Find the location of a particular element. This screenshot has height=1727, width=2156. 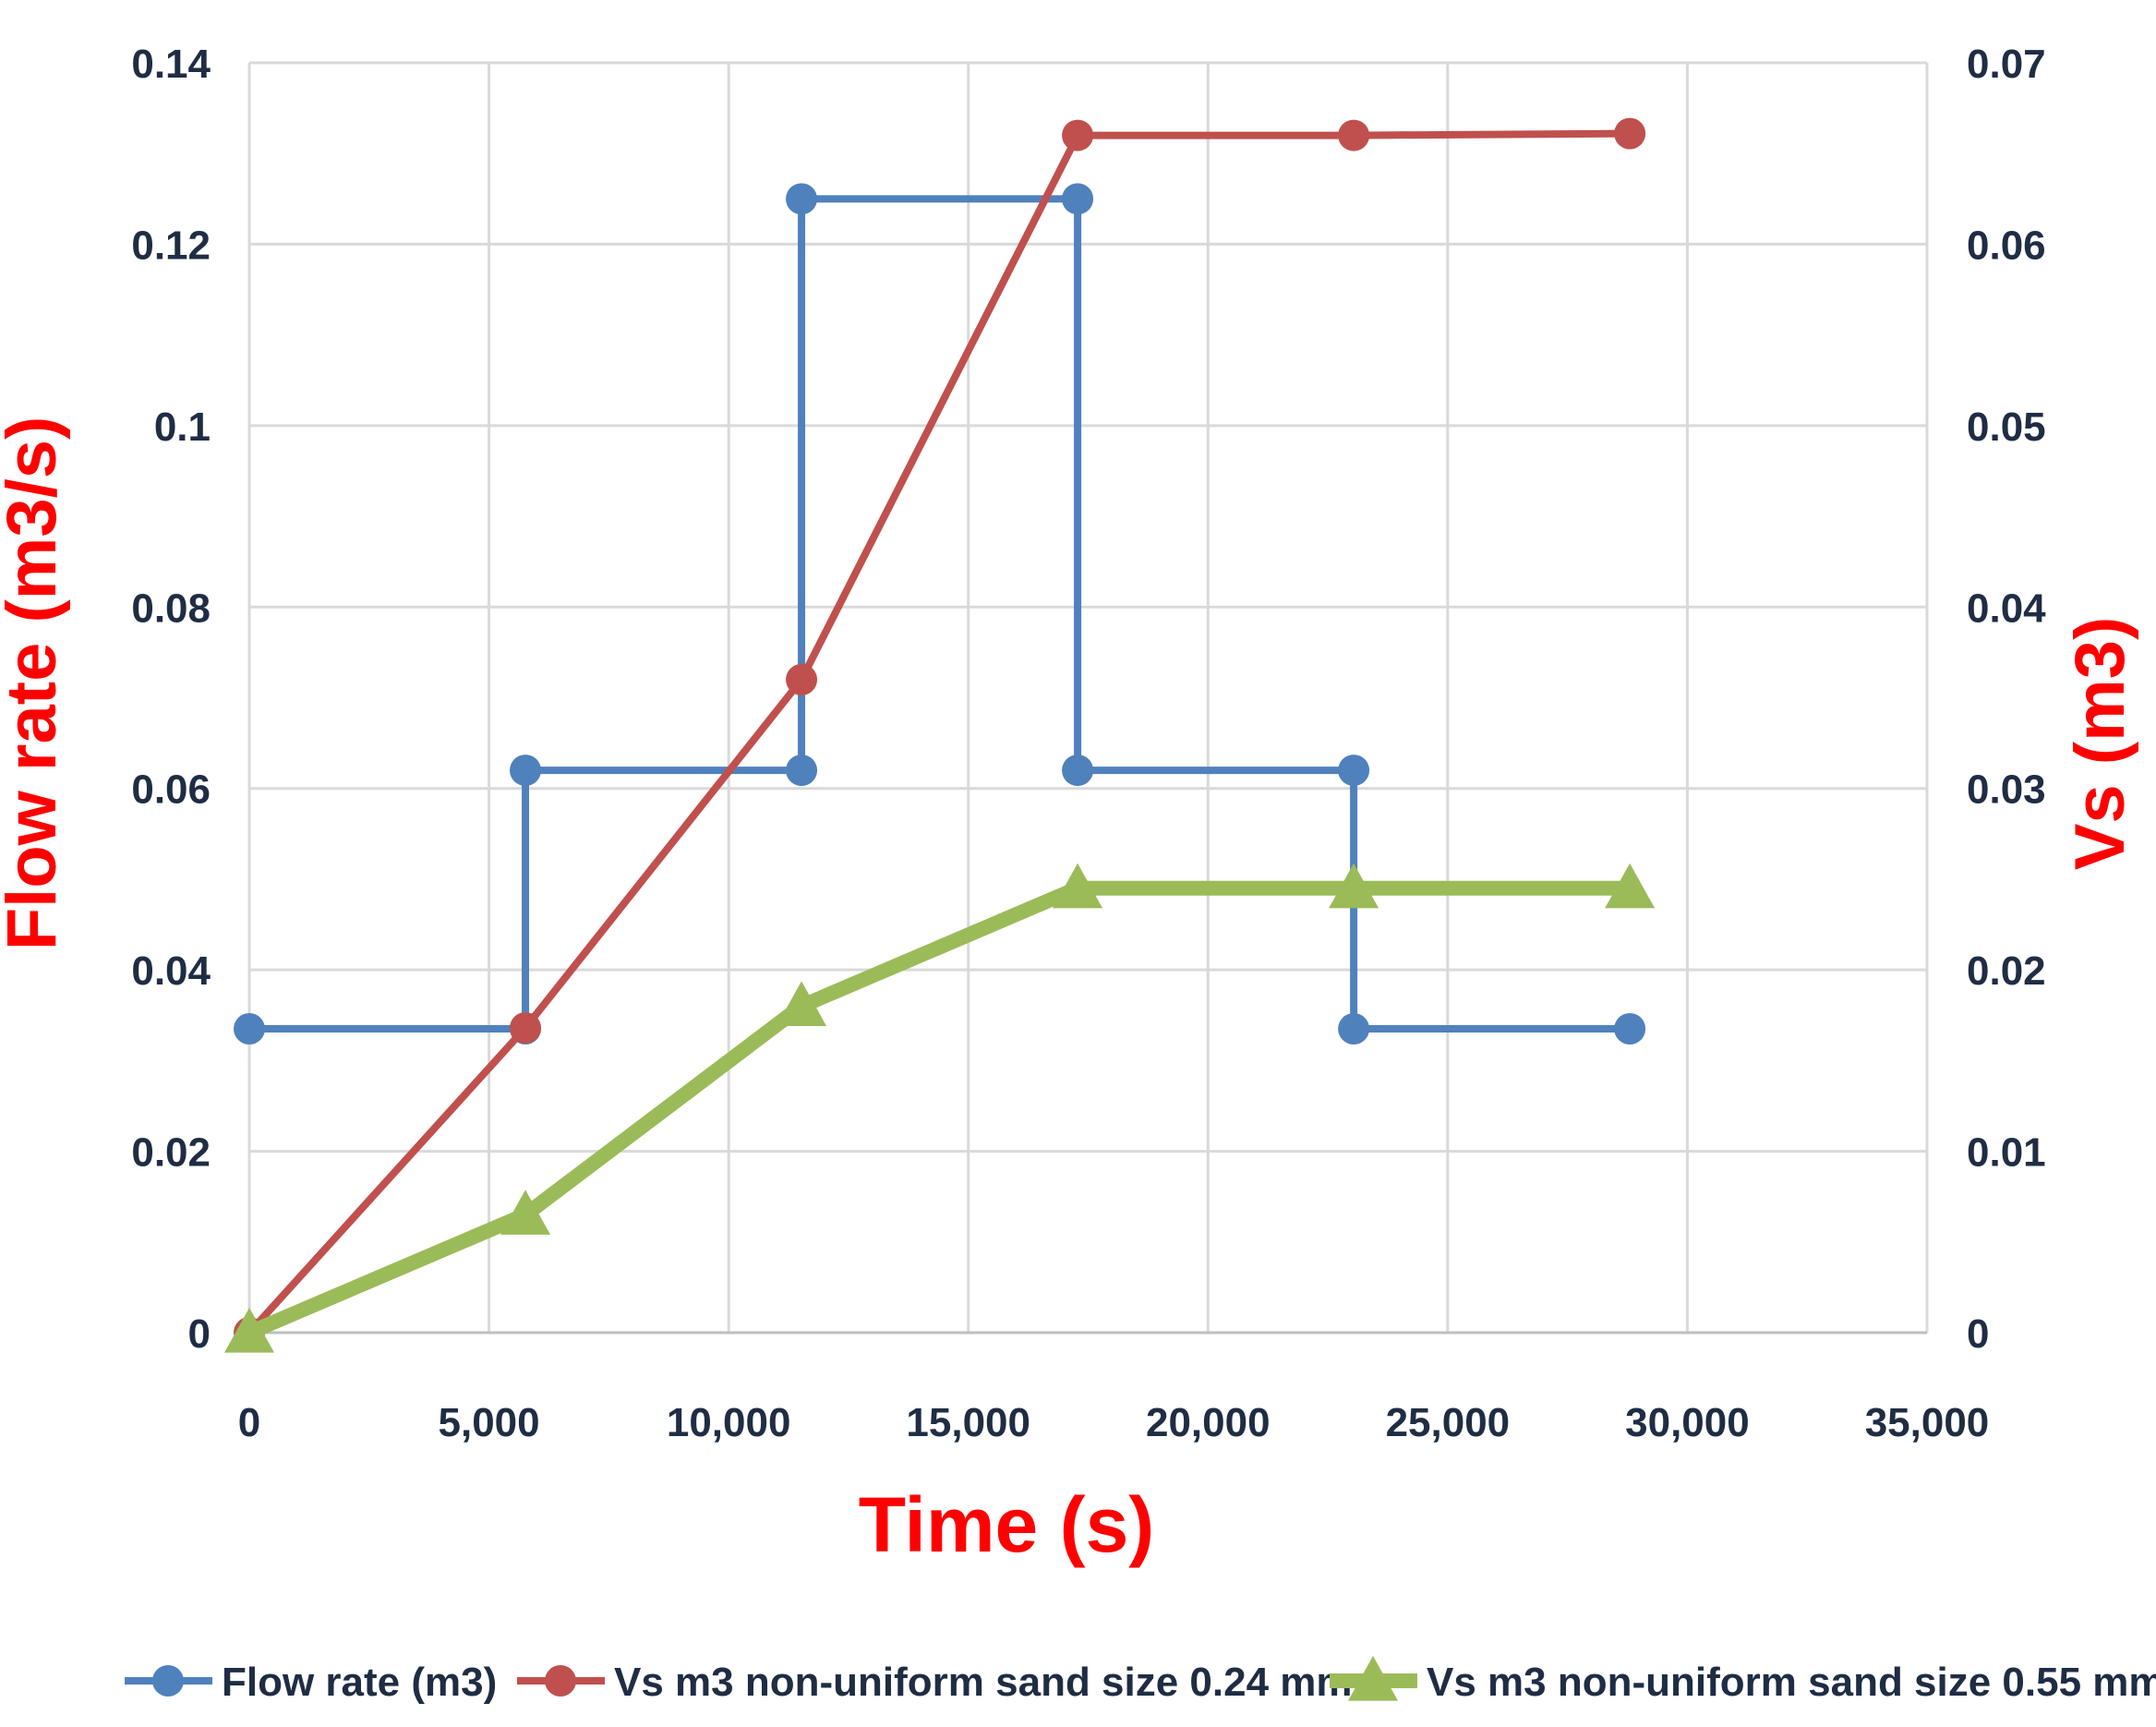

x-tick-label: 25,000 is located at coordinates (1448, 1423).